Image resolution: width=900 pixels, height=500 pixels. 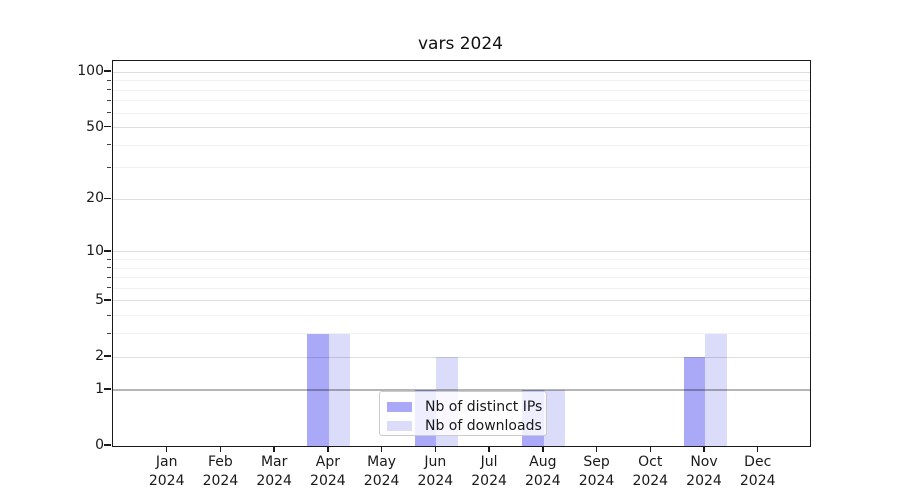 What do you see at coordinates (435, 471) in the screenshot?
I see `x-tick-label-jun: Jun 2024` at bounding box center [435, 471].